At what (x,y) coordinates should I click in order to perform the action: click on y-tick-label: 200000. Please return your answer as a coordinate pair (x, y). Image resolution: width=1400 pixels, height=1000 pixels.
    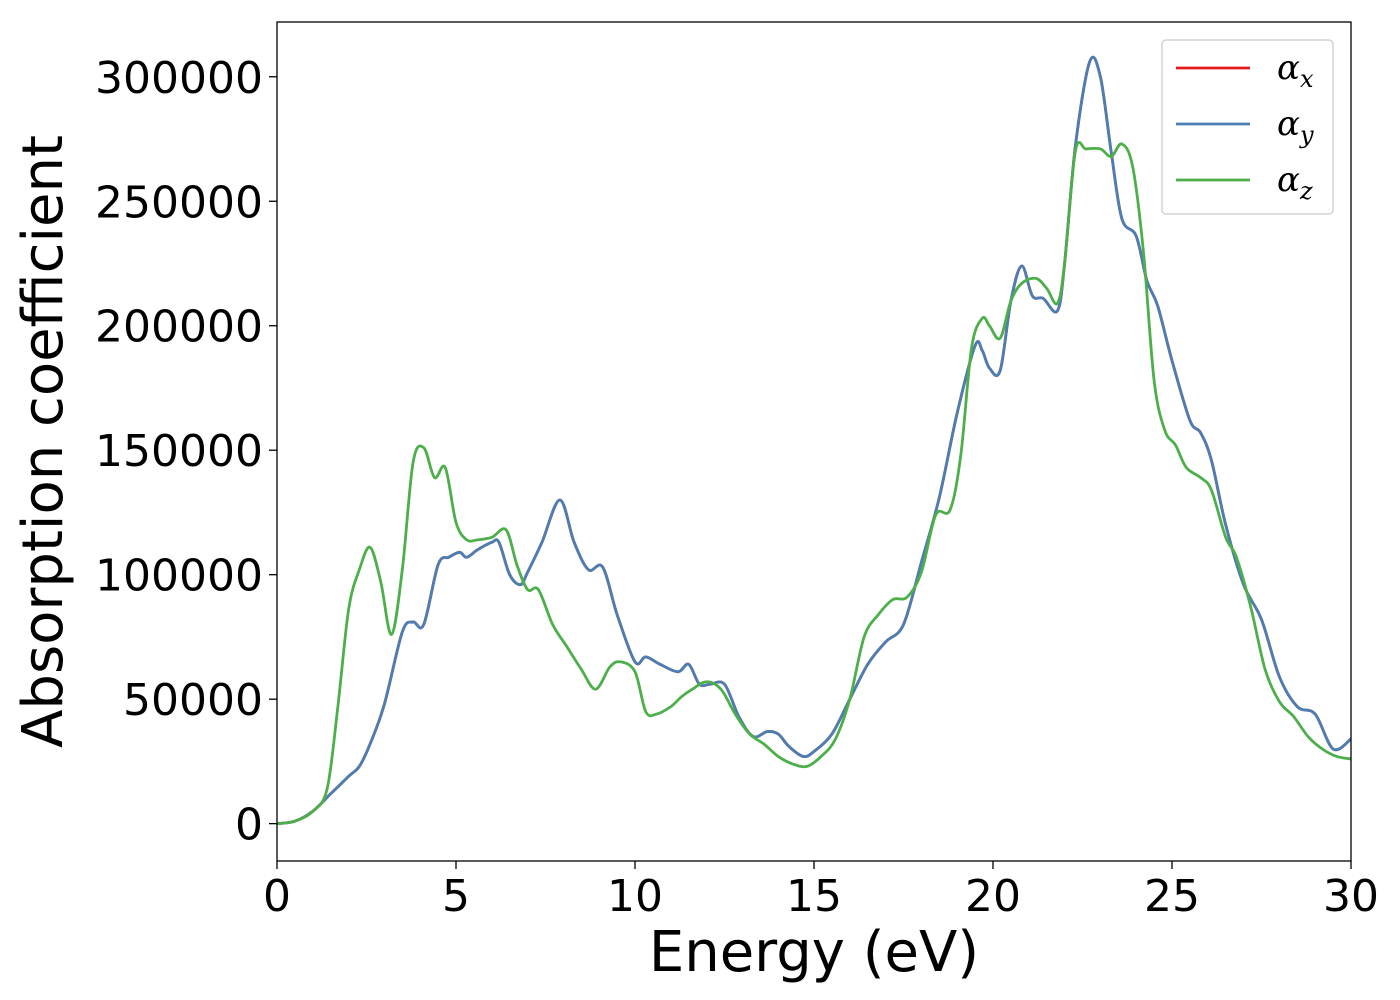
    Looking at the image, I should click on (179, 327).